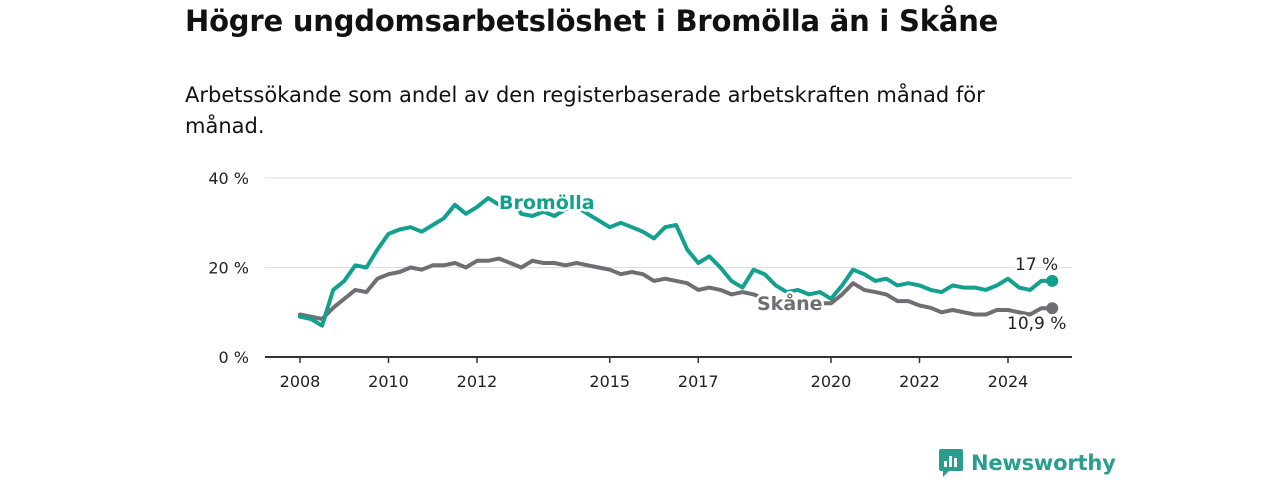 The image size is (1280, 480). Describe the element at coordinates (1036, 324) in the screenshot. I see `end-value-label-skane: 10,9 %` at that location.